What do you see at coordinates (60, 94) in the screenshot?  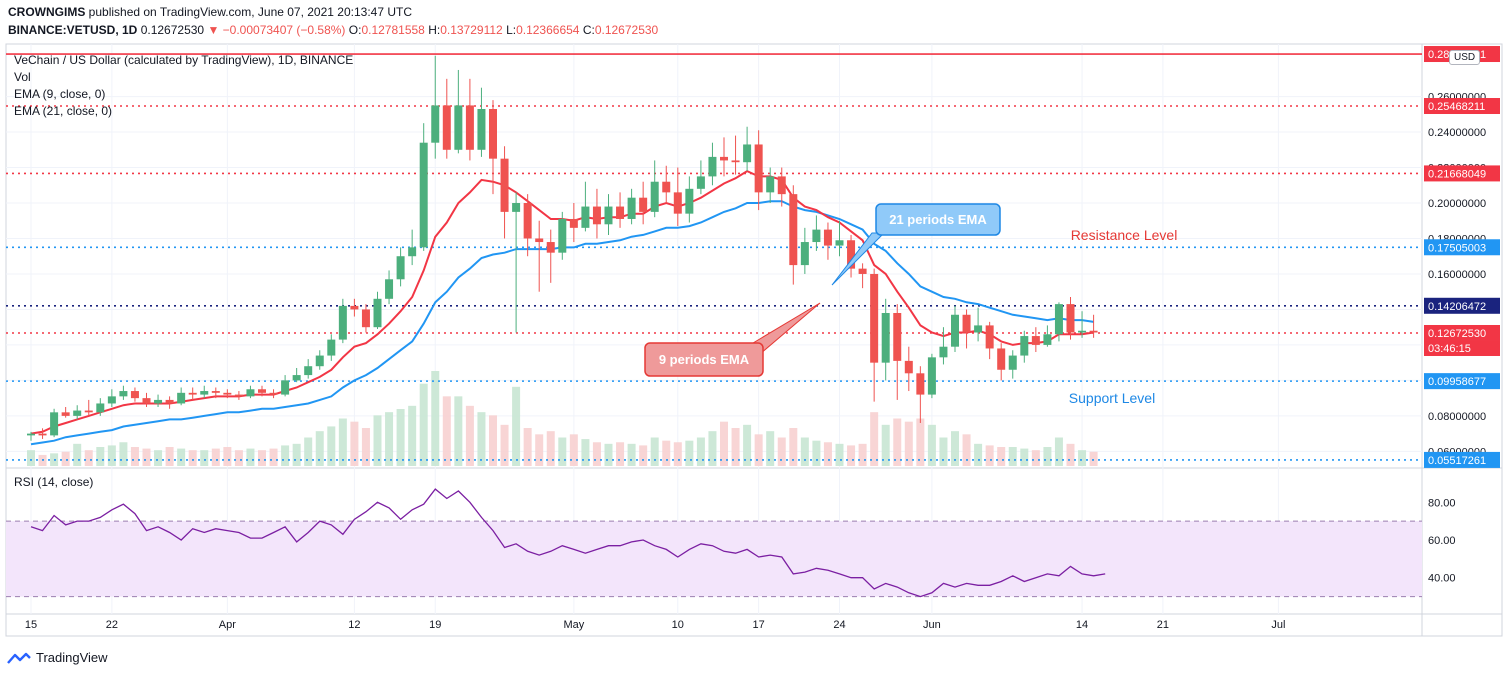 I see `legend-ema9: EMA (9, close, 0)` at bounding box center [60, 94].